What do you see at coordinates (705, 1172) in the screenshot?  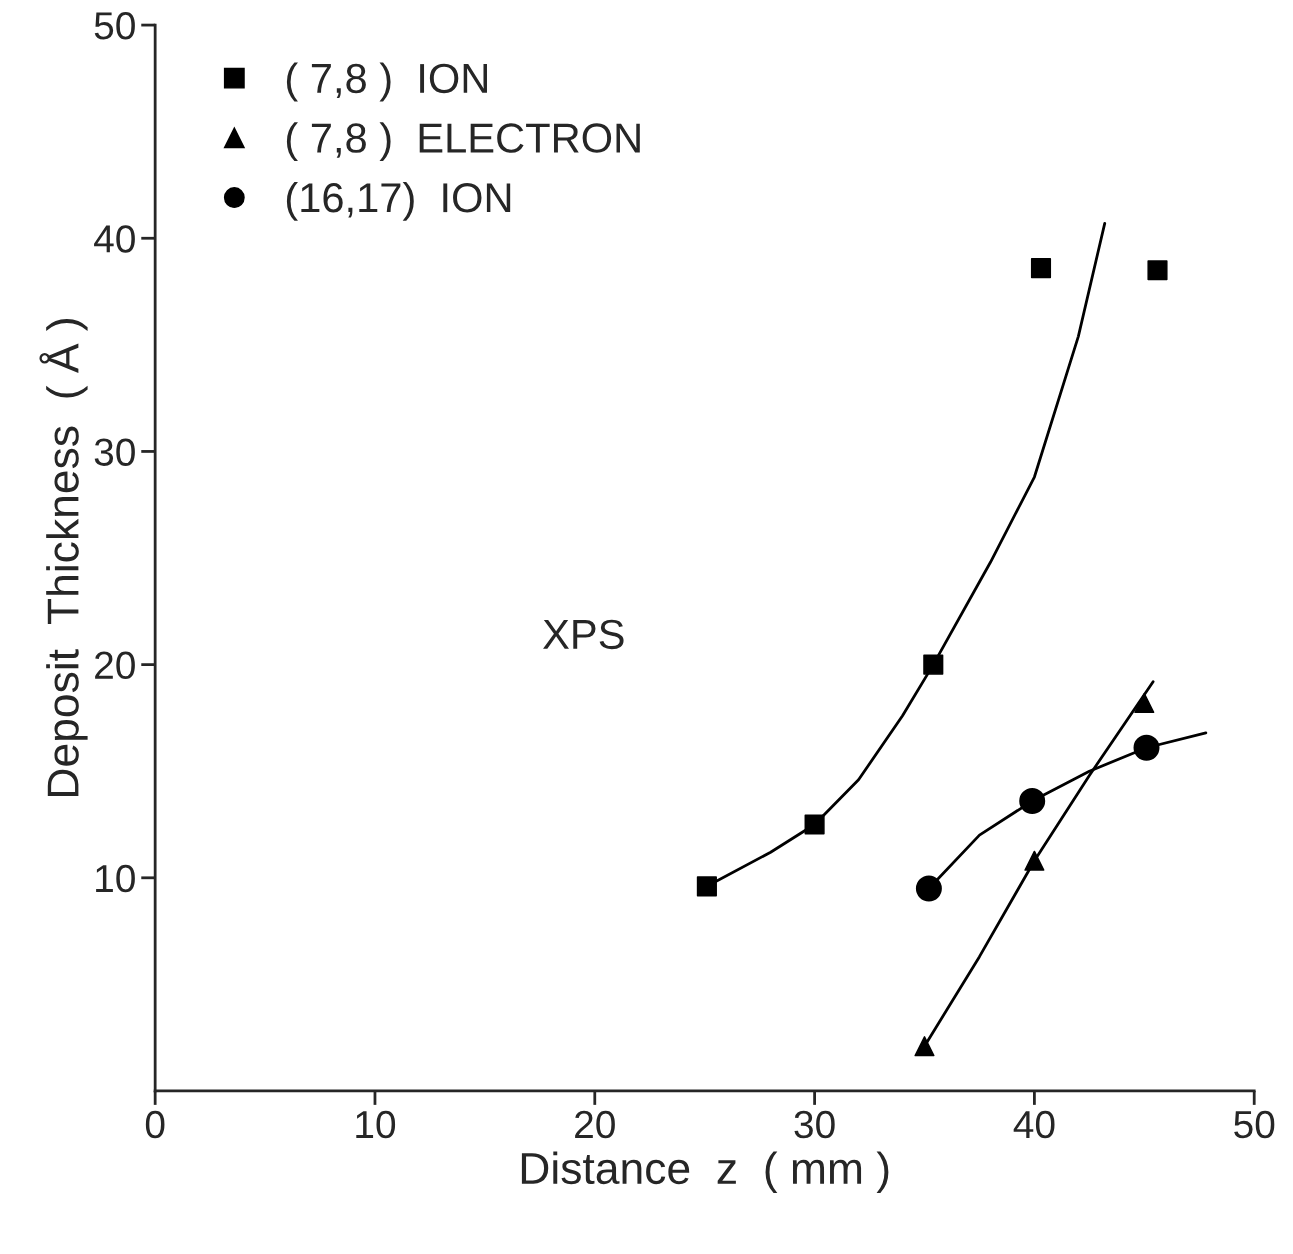 I see `x-axis-title: Distance z ( mm )` at bounding box center [705, 1172].